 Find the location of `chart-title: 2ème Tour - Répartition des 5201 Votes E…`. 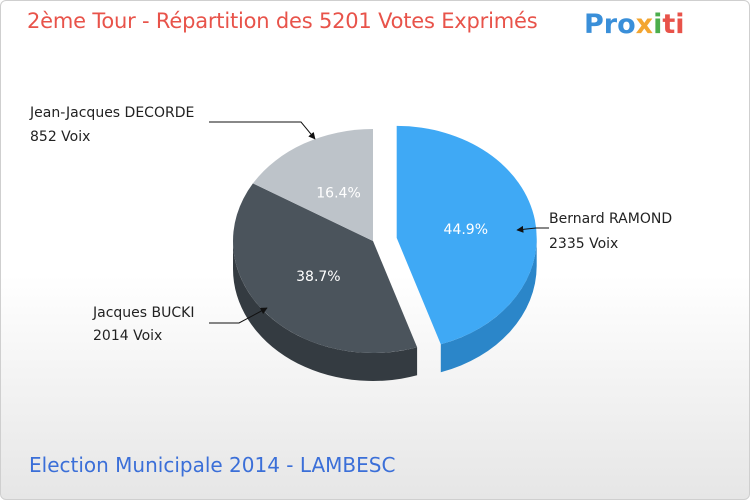

chart-title: 2ème Tour - Répartition des 5201 Votes E… is located at coordinates (282, 21).